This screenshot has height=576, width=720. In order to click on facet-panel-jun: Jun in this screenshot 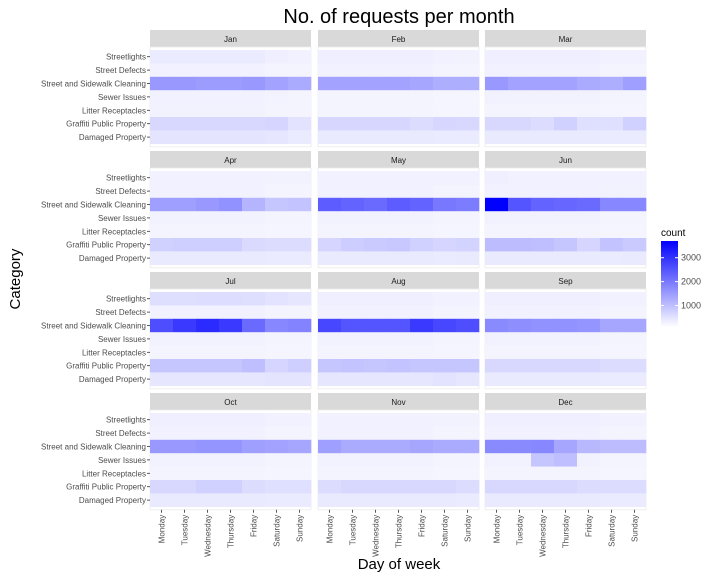, I will do `click(565, 210)`.